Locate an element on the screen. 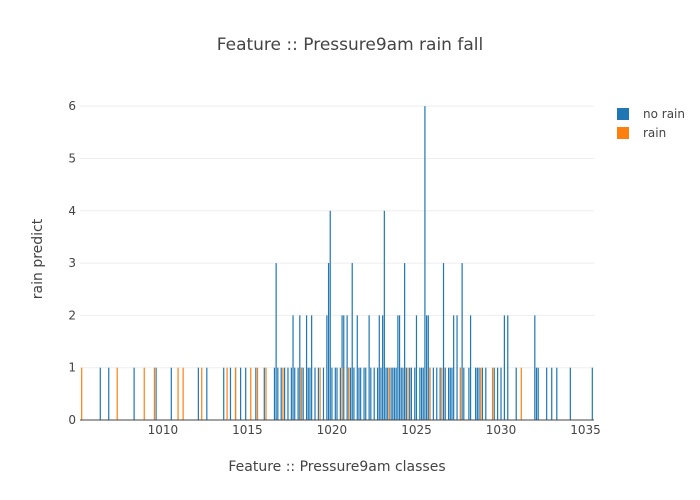 The width and height of the screenshot is (700, 500). legend-item-no-rain: no rain is located at coordinates (651, 114).